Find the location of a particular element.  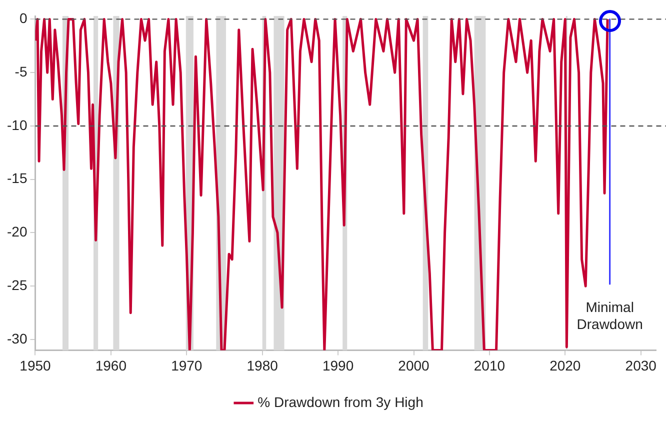

y-tick-label: -10 is located at coordinates (17, 124).